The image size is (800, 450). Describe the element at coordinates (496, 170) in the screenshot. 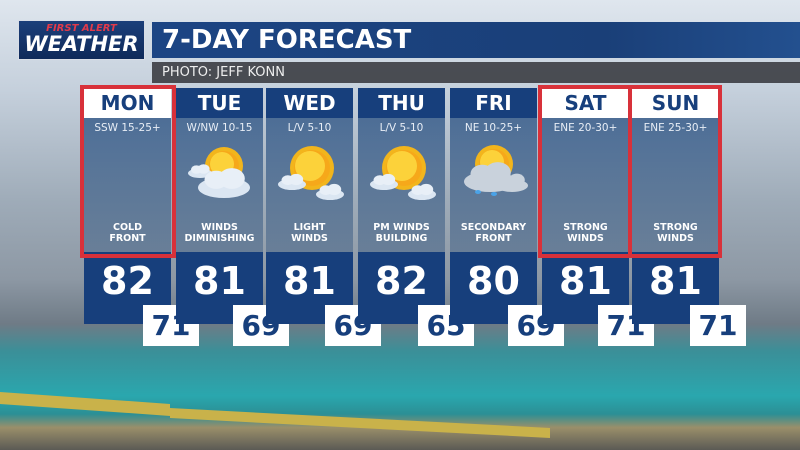

I see `sun-cloud-showers-icon` at that location.